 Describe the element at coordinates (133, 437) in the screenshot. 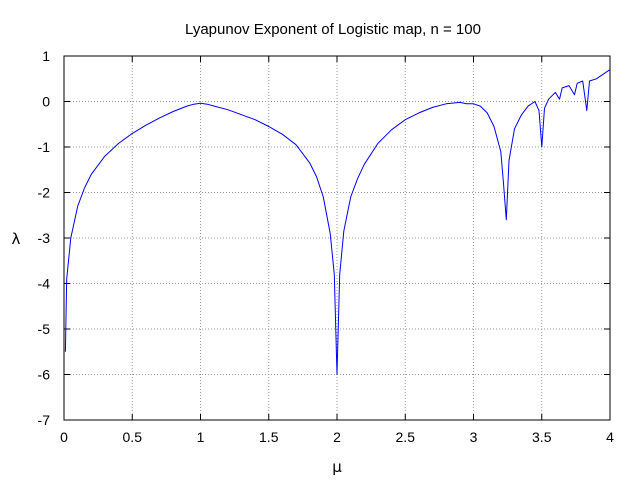

I see `x-tick-label: 0.5` at that location.